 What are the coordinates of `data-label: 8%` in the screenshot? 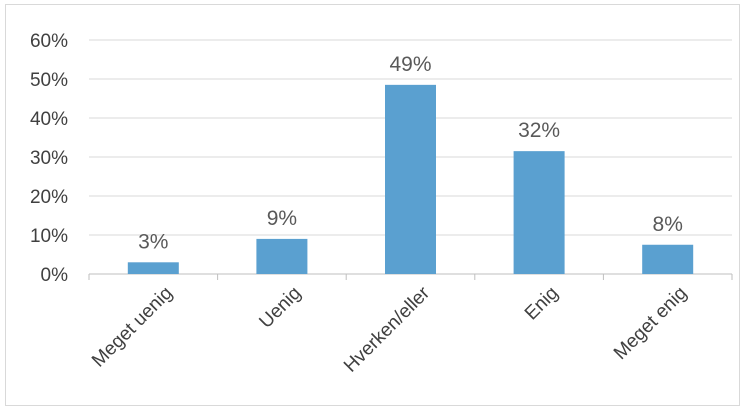 It's located at (668, 224).